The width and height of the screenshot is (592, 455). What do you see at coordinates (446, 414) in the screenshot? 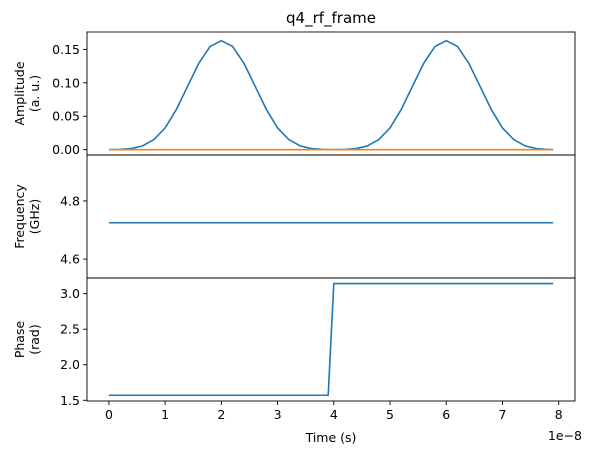
I see `x-tick-label-6: 6` at bounding box center [446, 414].